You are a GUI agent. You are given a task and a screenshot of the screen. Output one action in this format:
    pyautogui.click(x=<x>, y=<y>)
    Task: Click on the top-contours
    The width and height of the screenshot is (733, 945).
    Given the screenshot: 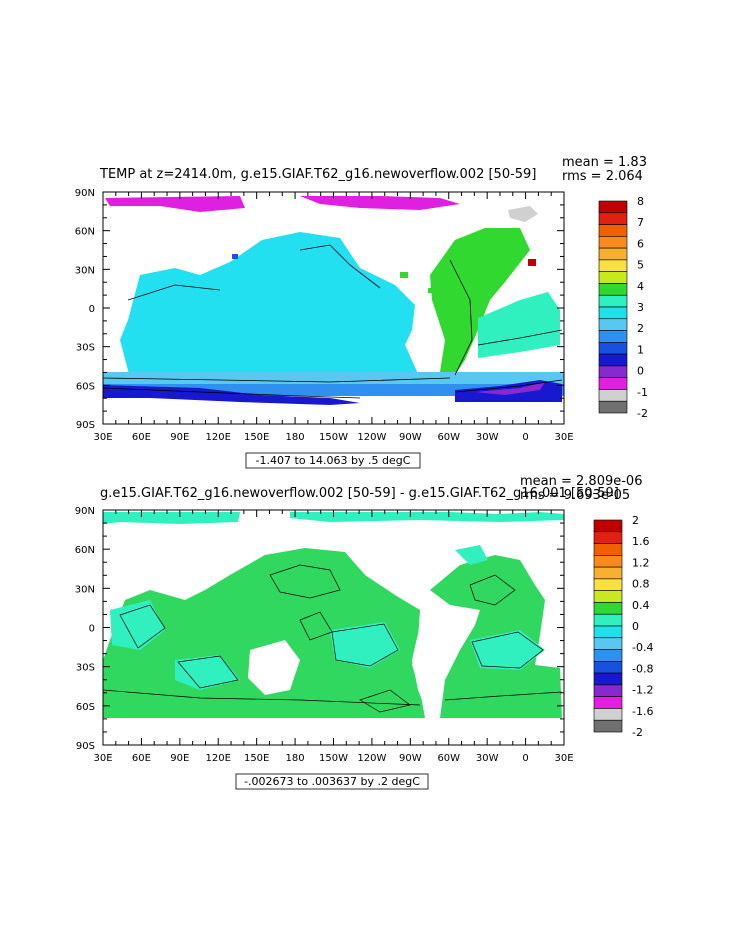 What is the action you would take?
    pyautogui.click(x=333, y=321)
    